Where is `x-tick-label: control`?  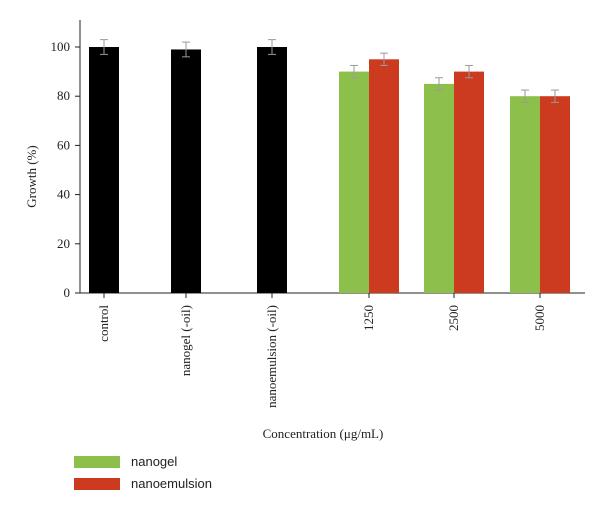
x-tick-label: control is located at coordinates (103, 323).